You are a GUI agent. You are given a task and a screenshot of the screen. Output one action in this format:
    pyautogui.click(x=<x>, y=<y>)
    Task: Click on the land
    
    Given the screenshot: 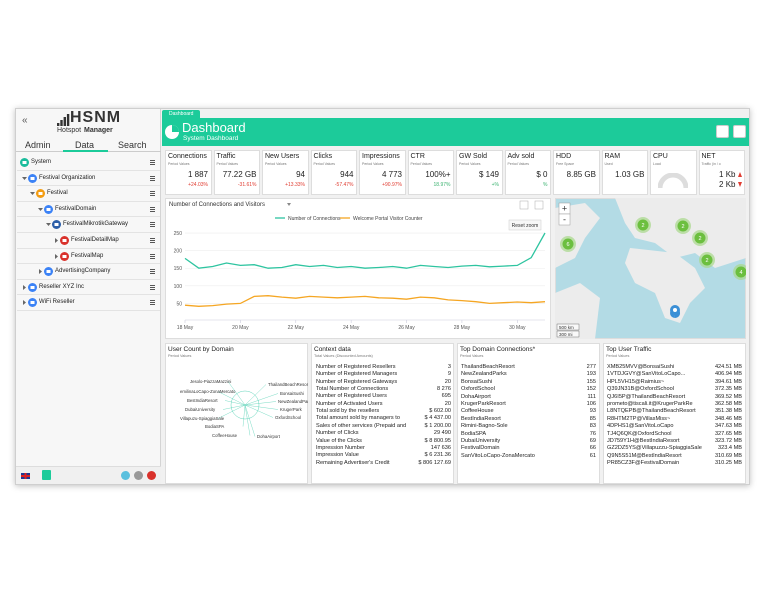 What is the action you would take?
    pyautogui.click(x=665, y=285)
    